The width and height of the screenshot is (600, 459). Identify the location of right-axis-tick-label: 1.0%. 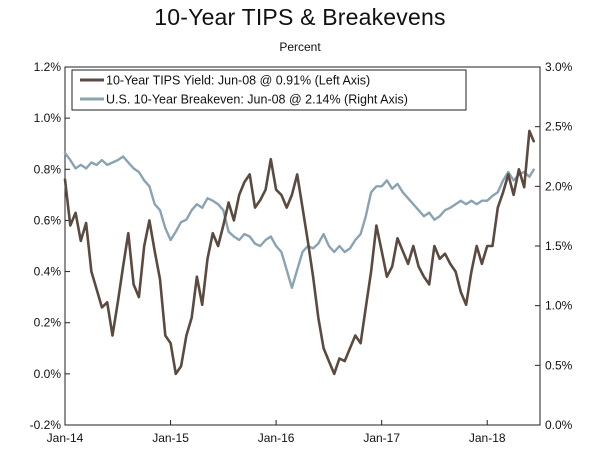
(559, 306).